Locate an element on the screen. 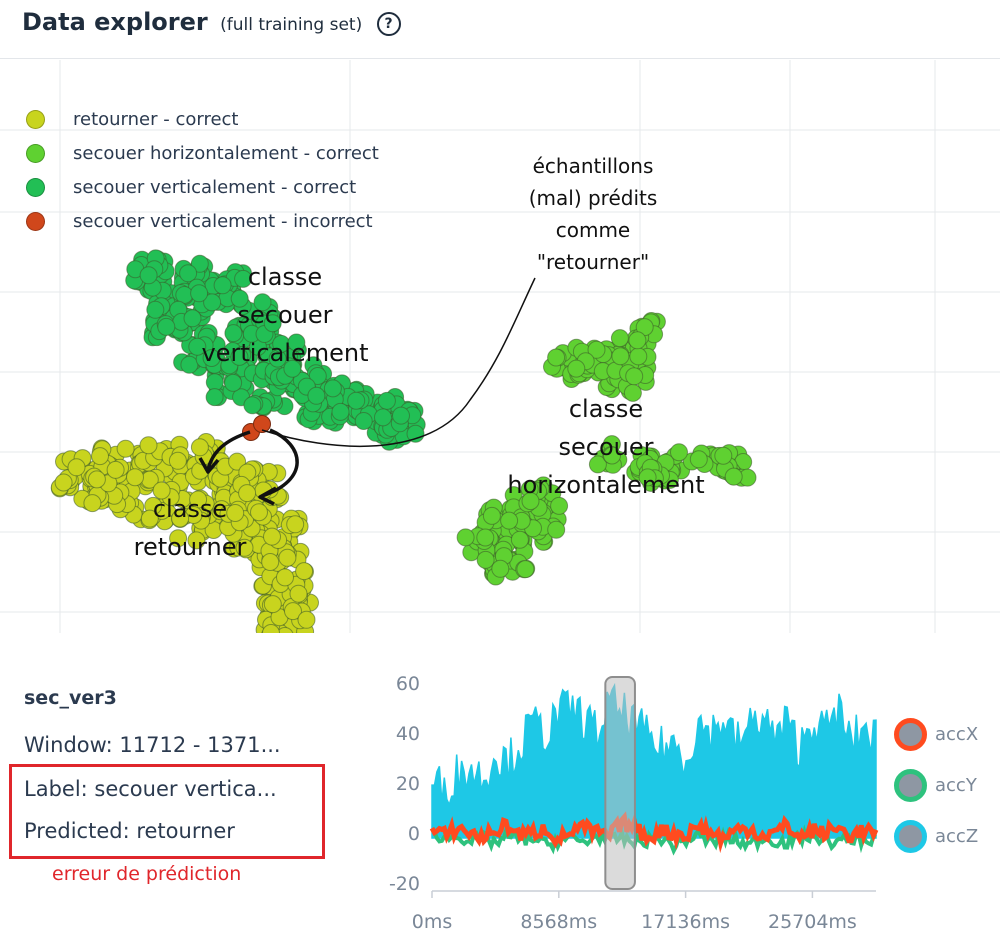 This screenshot has height=943, width=1000. series-toggle-icon is located at coordinates (910, 785).